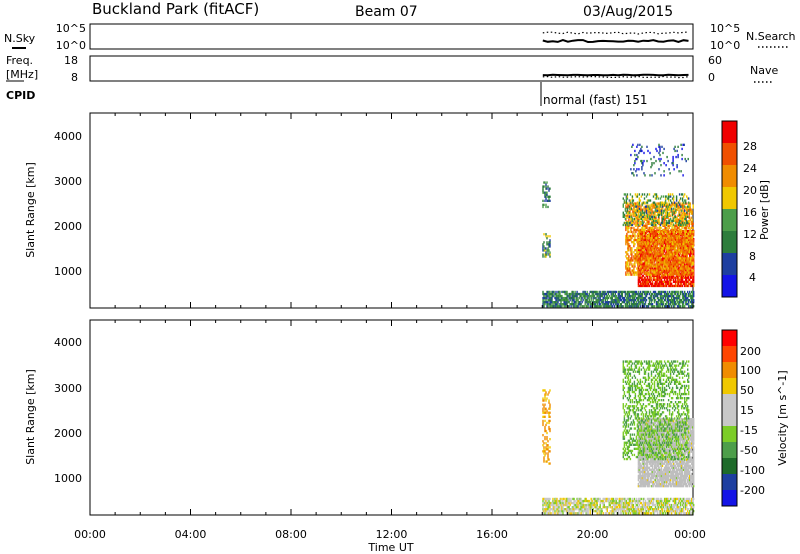 The width and height of the screenshot is (800, 554). What do you see at coordinates (750, 212) in the screenshot?
I see `power-cbar-tick-16: 16` at bounding box center [750, 212].